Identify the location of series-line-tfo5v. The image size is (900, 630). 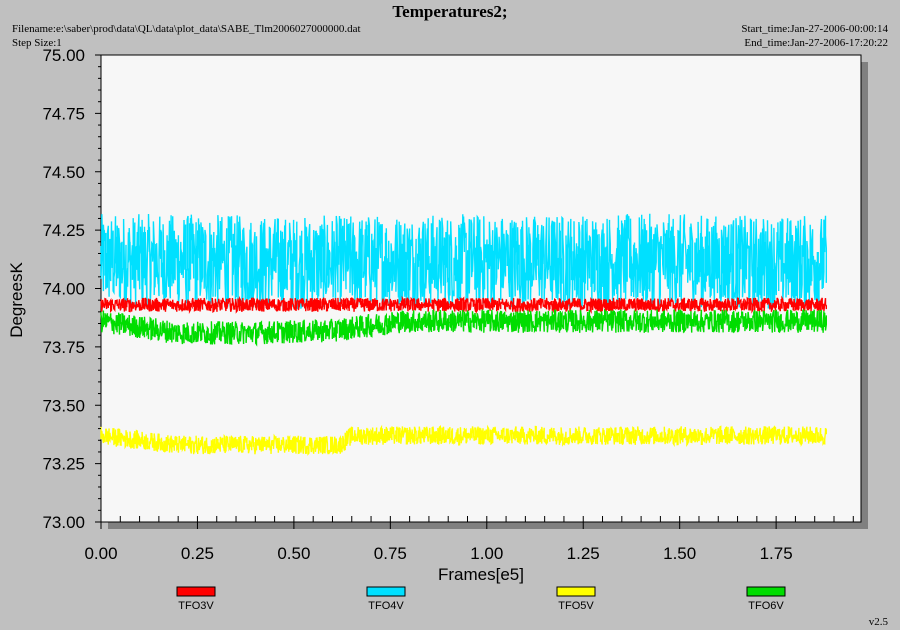
(463, 440).